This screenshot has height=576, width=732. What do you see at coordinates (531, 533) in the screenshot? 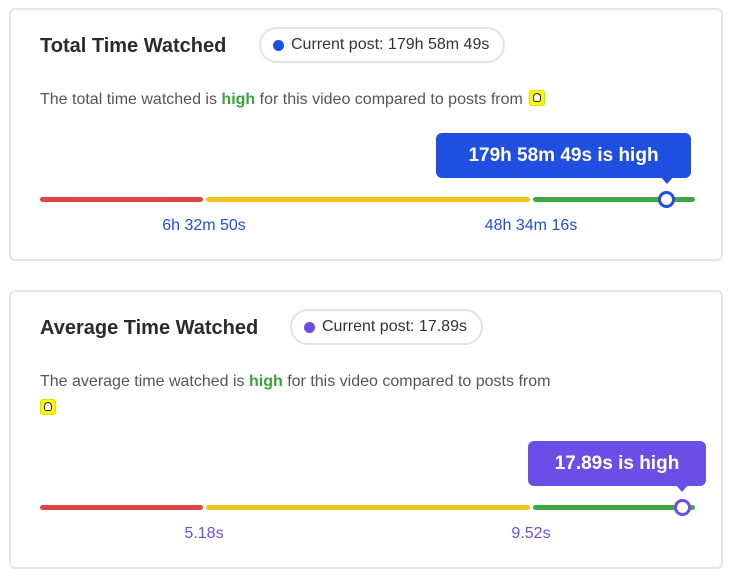
I see `tick-high-label: 9.52s` at bounding box center [531, 533].